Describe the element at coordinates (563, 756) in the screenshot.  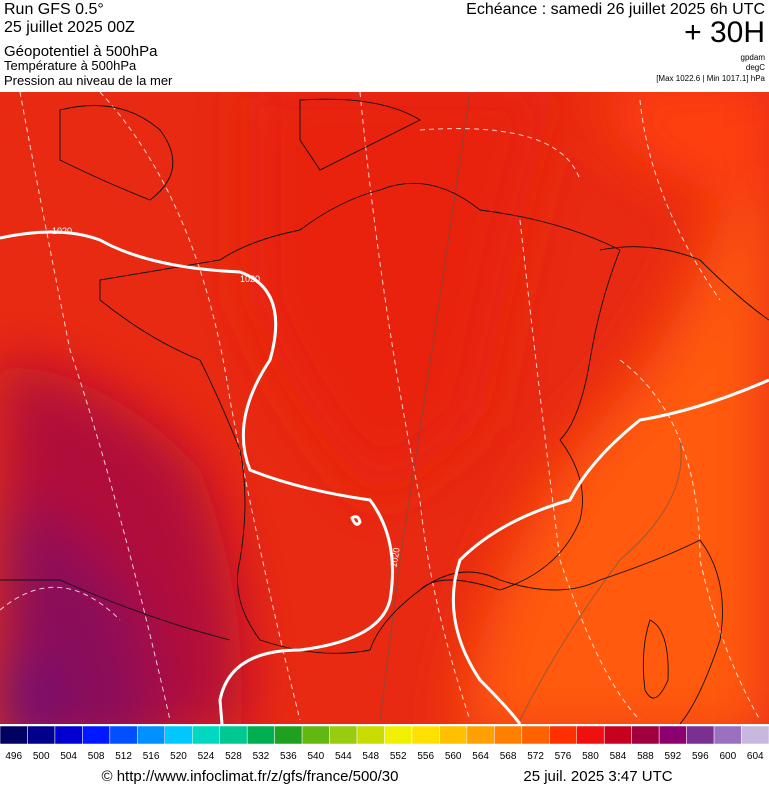
I see `colorbar-label: 576` at that location.